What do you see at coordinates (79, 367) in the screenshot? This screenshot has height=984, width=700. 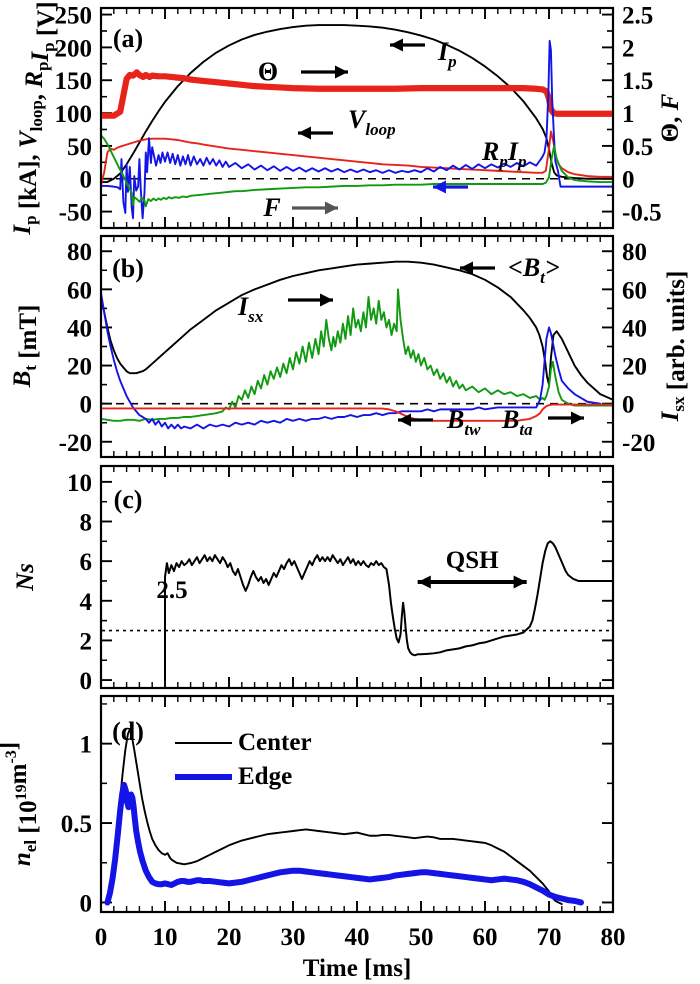 I see `y-tick-label: 20` at bounding box center [79, 367].